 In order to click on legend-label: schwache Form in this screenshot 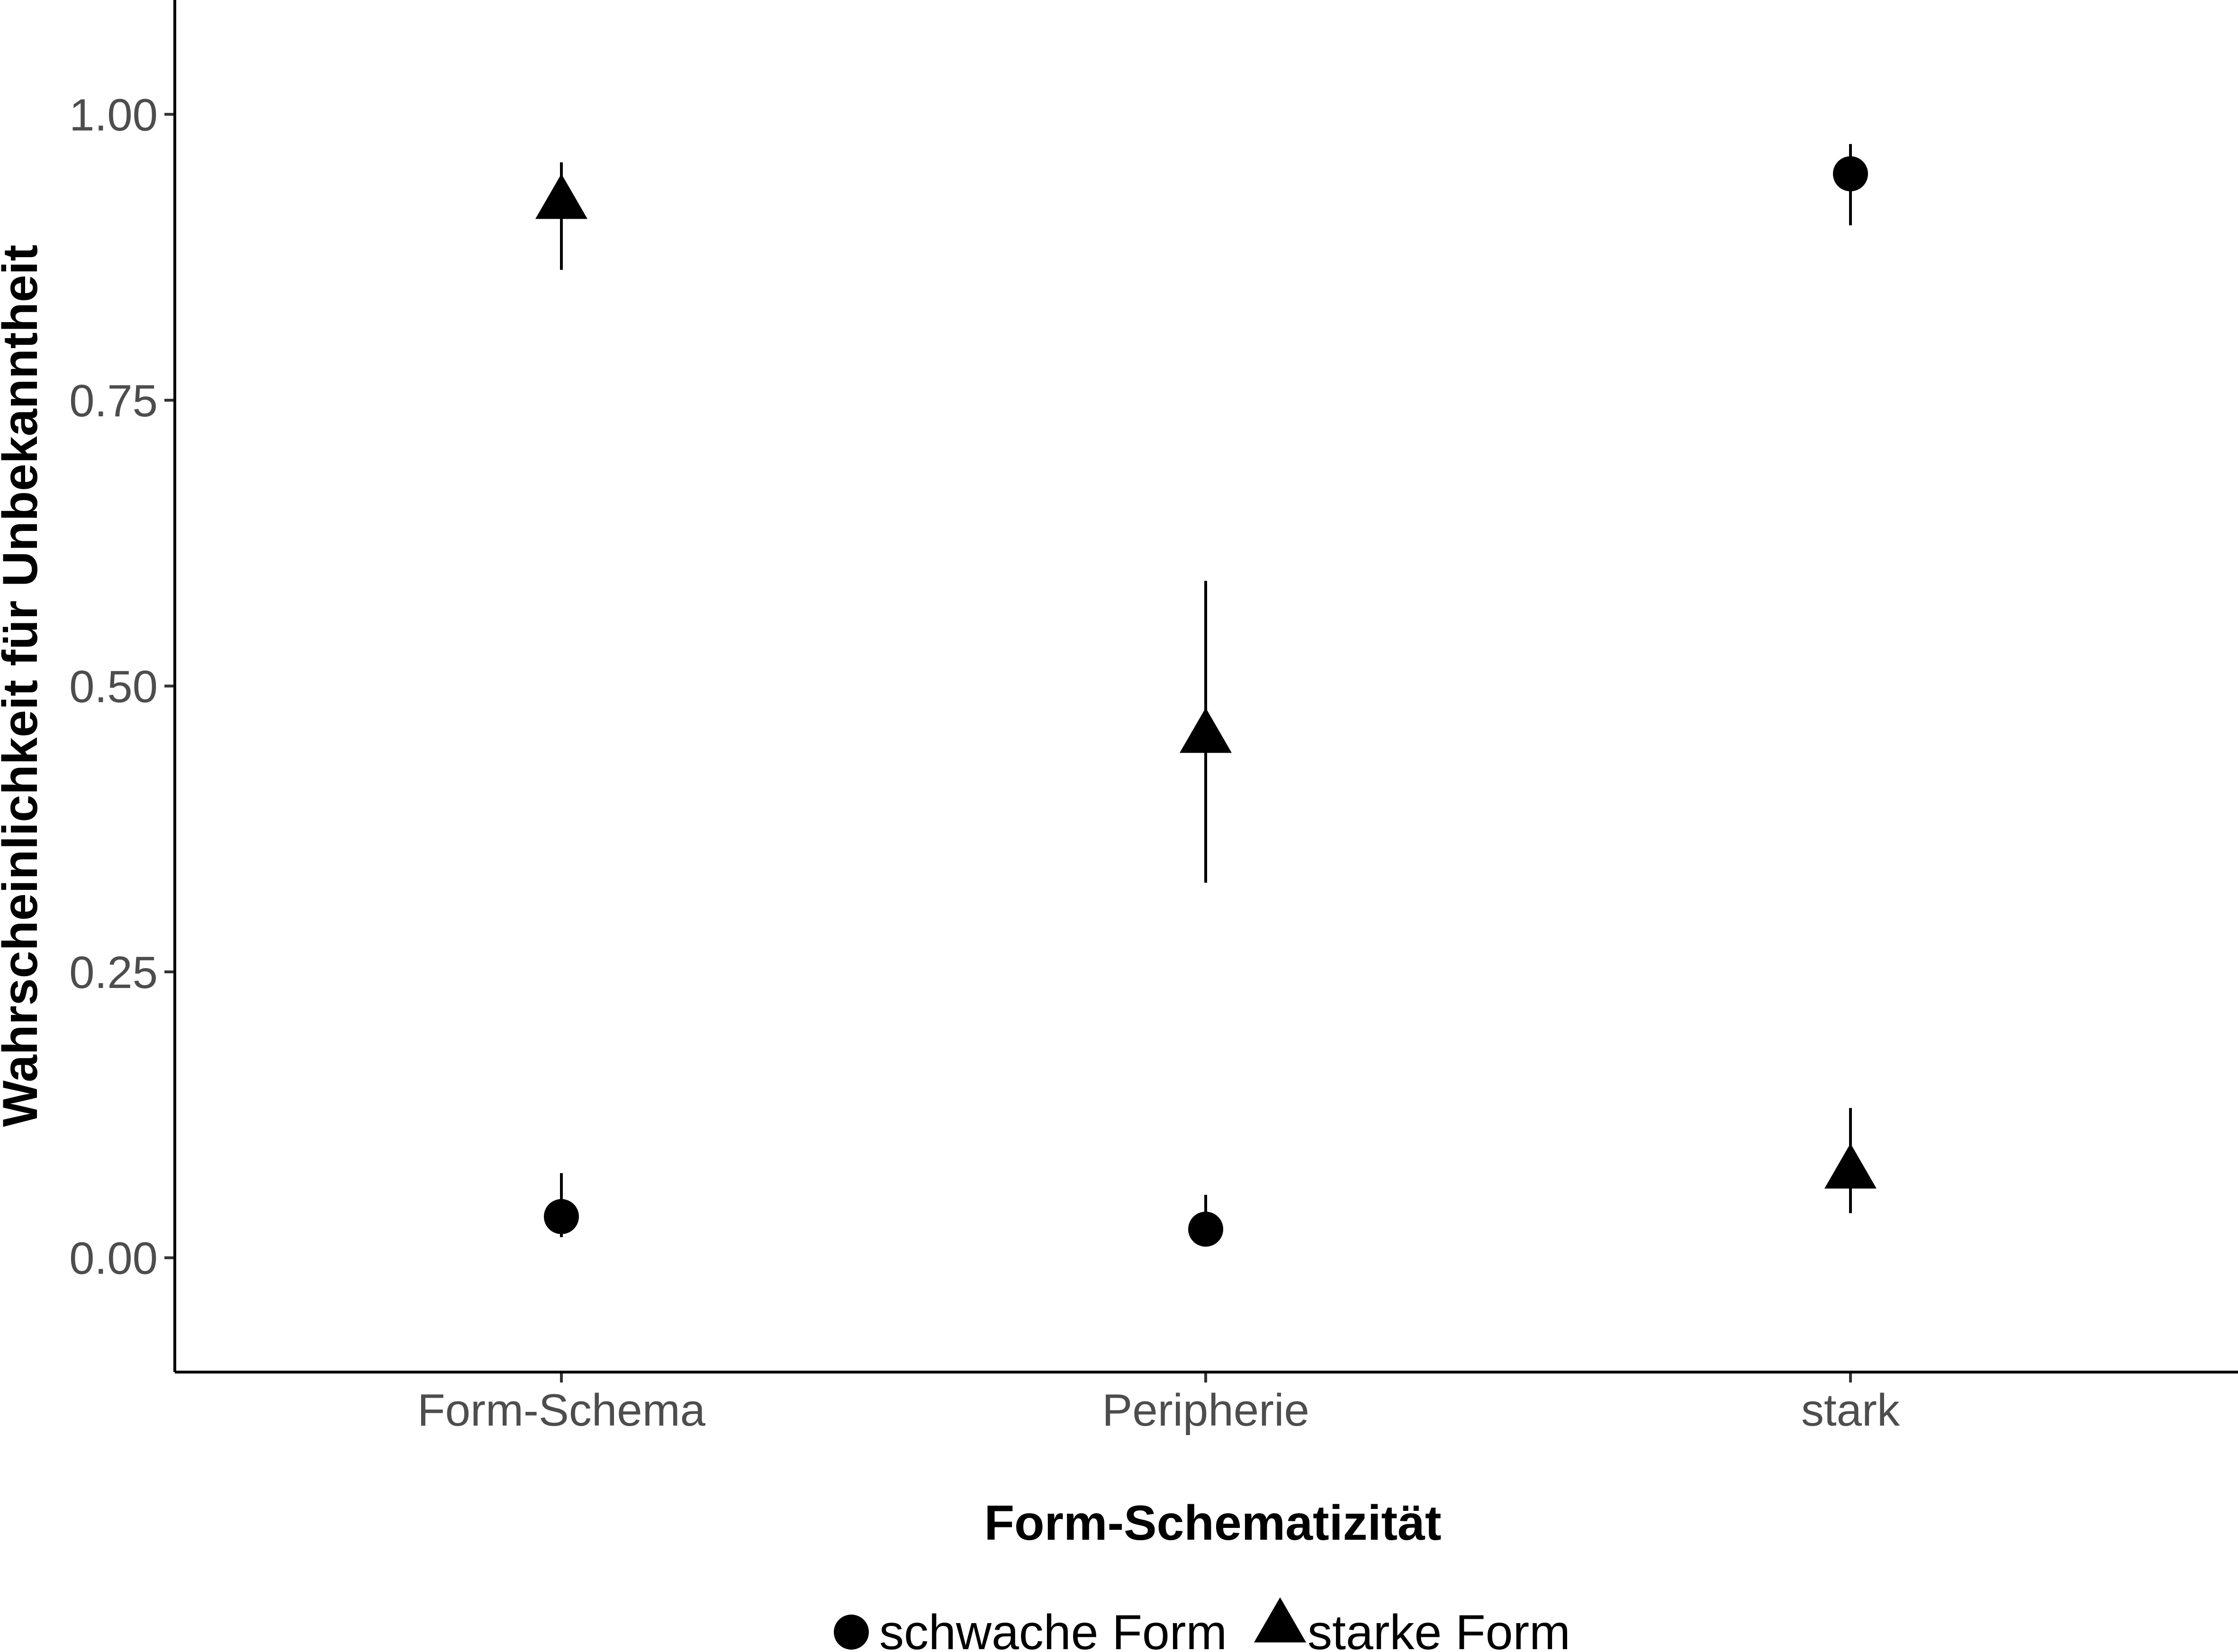, I will do `click(1053, 1628)`.